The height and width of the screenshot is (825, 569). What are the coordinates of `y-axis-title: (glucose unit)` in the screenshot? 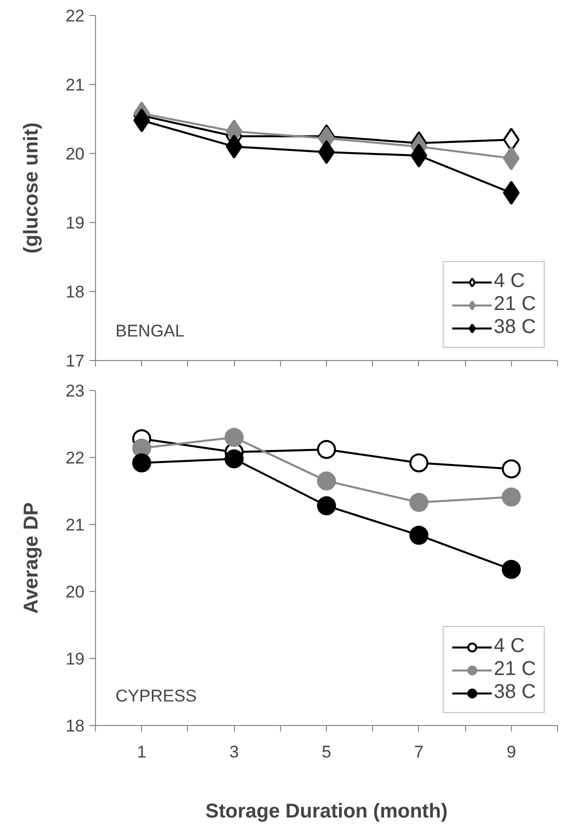 It's located at (31, 188).